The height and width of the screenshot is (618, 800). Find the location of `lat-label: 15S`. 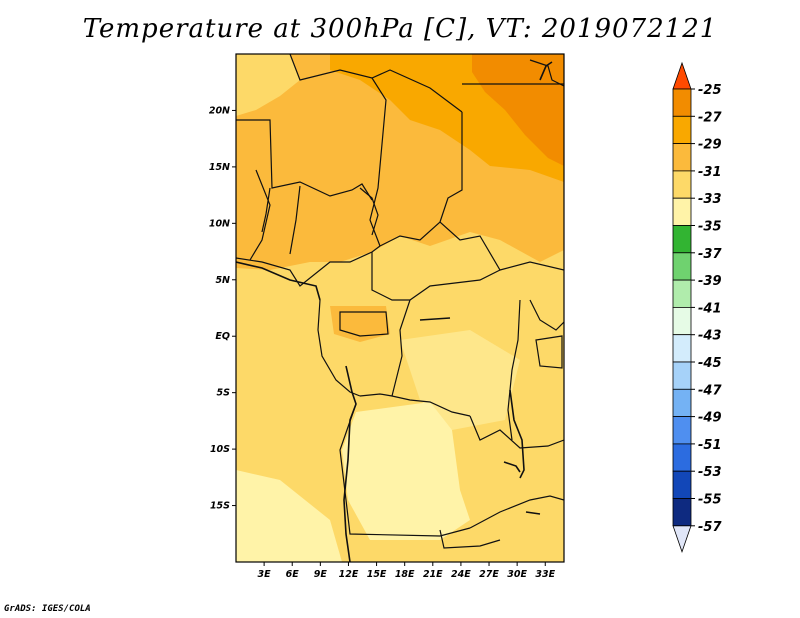

lat-label: 15S is located at coordinates (220, 506).